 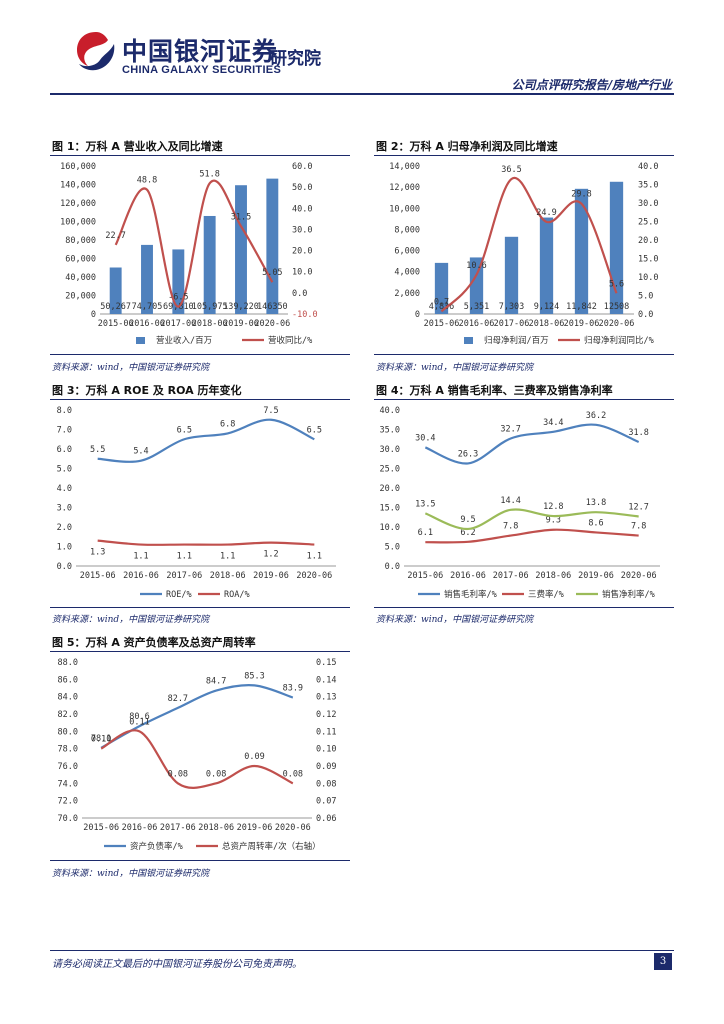 What do you see at coordinates (407, 230) in the screenshot?
I see `y-left-tick-label: 8,000` at bounding box center [407, 230].